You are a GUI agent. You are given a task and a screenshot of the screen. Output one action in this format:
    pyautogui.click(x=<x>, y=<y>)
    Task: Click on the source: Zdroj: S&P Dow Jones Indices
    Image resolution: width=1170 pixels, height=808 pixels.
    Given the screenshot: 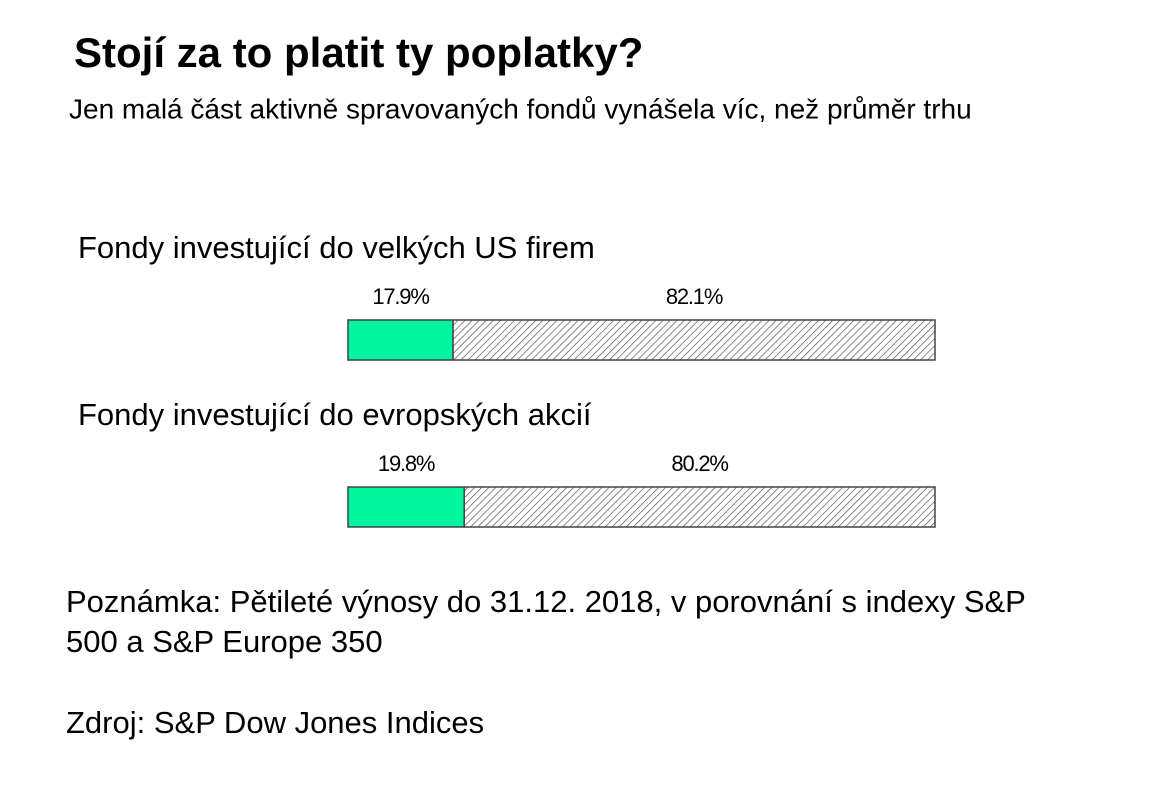 What is the action you would take?
    pyautogui.click(x=275, y=722)
    